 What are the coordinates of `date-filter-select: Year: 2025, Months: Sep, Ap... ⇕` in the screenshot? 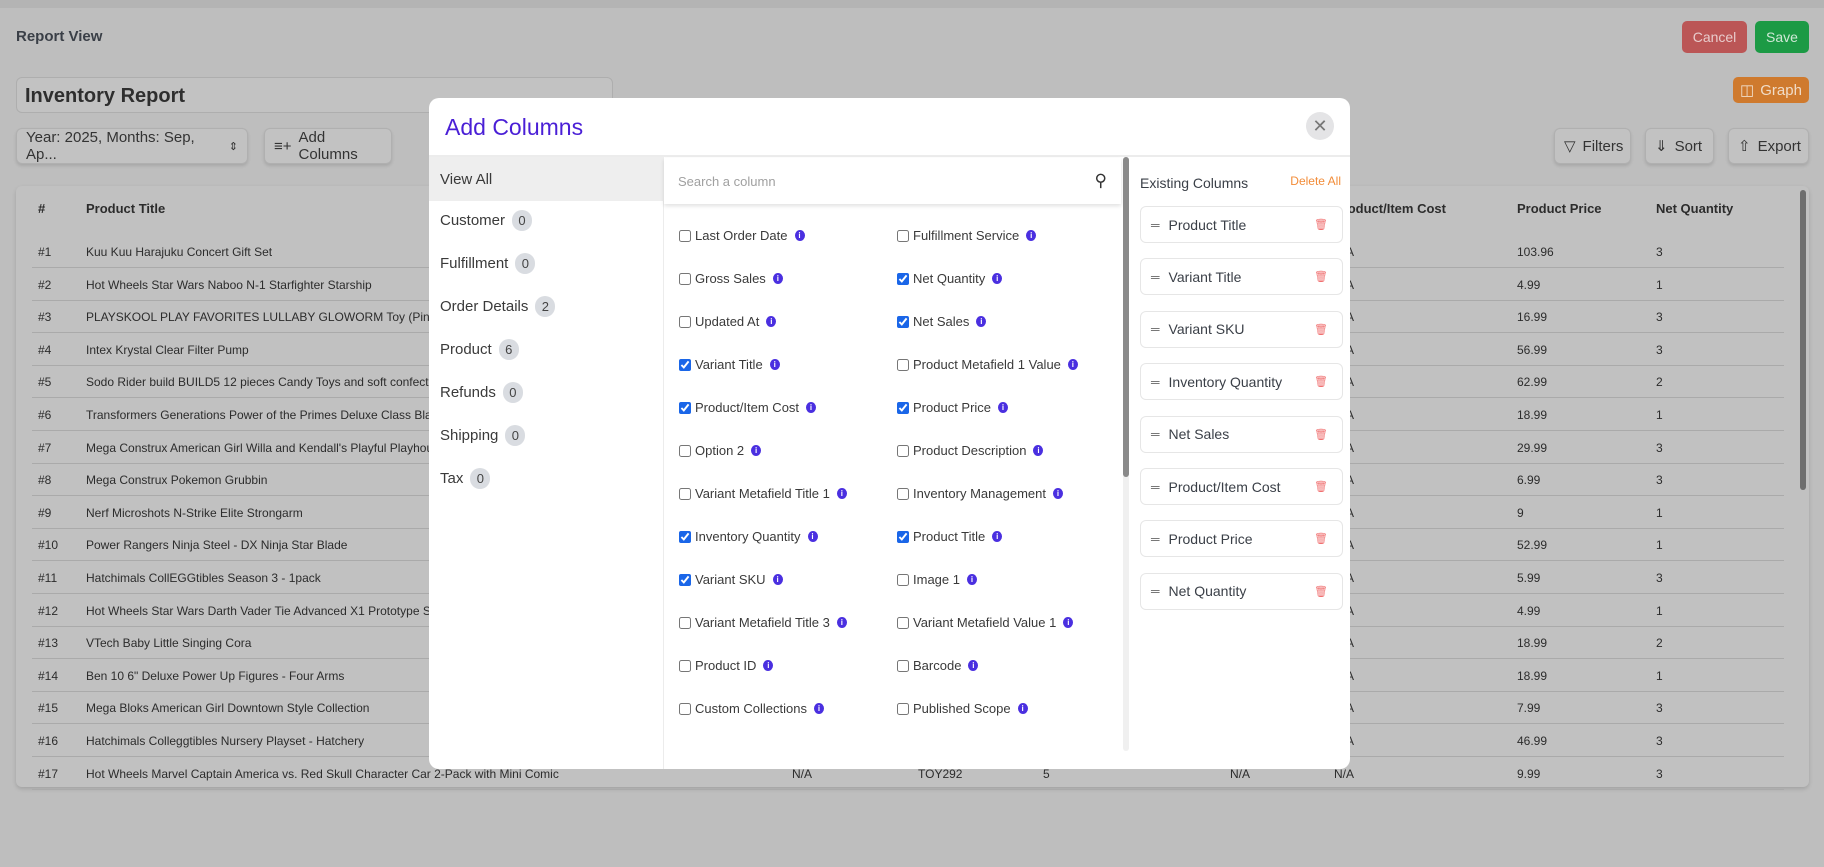 It's located at (132, 146).